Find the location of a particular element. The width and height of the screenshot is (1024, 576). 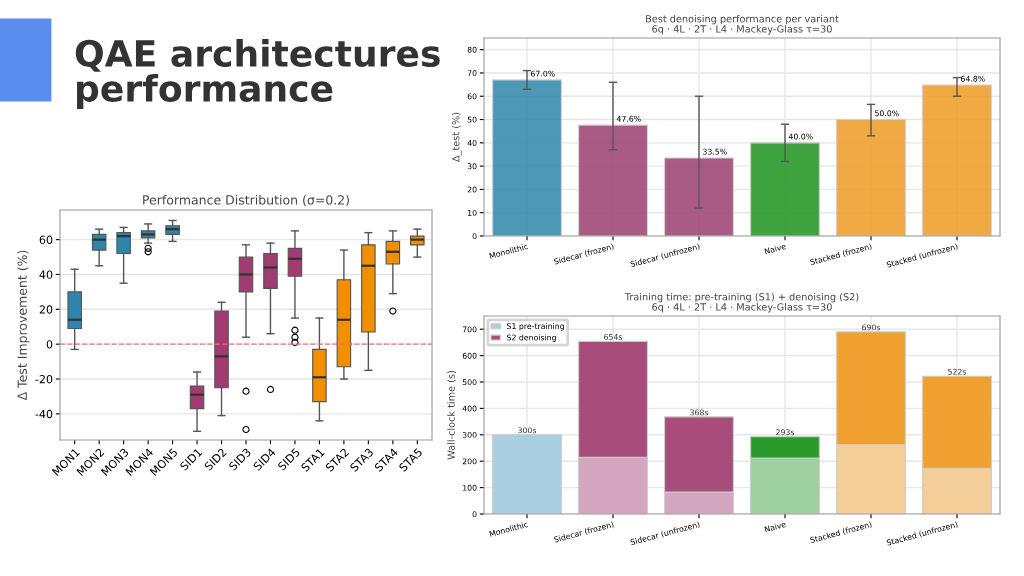

text: QAE architectures performance is located at coordinates (257, 74).